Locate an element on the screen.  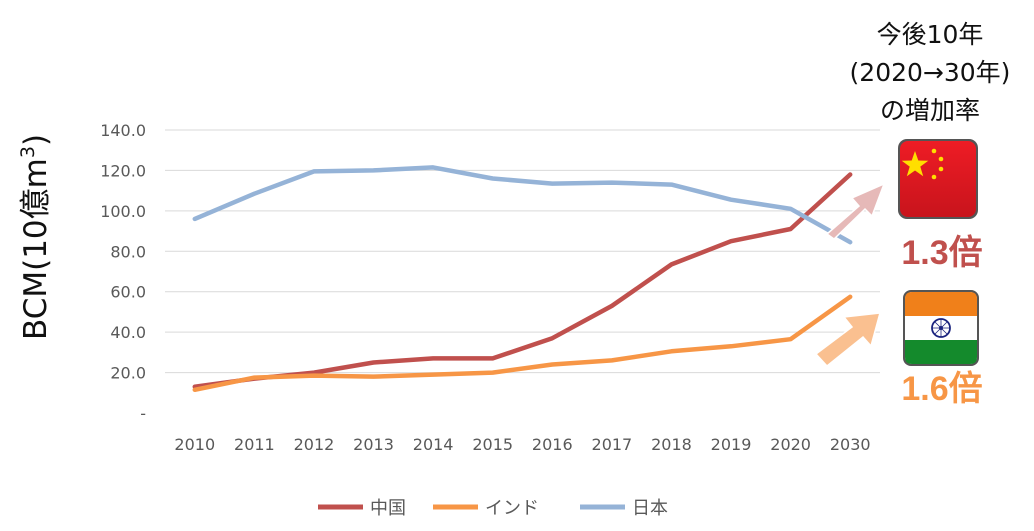
china-increase-arrow is located at coordinates (855, 211).